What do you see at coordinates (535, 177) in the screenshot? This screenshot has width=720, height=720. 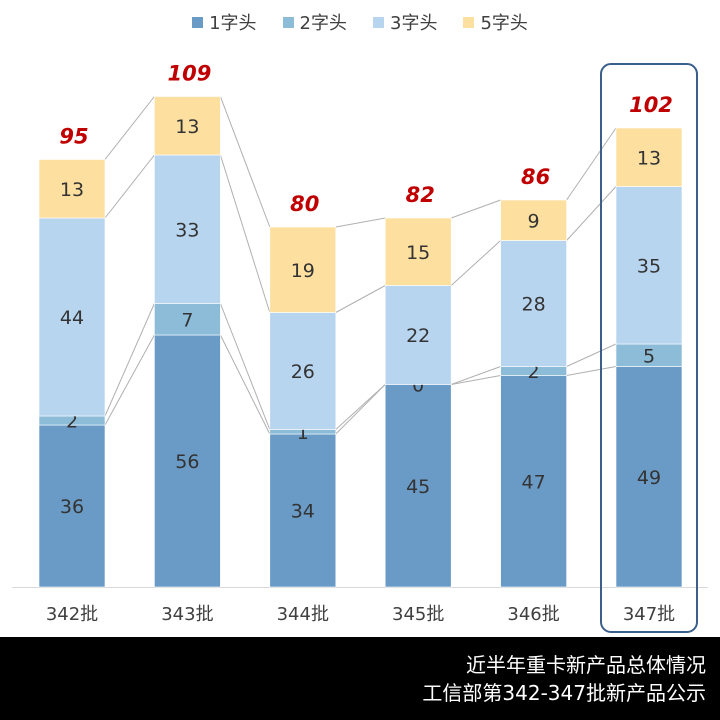 I see `total-label: 86` at bounding box center [535, 177].